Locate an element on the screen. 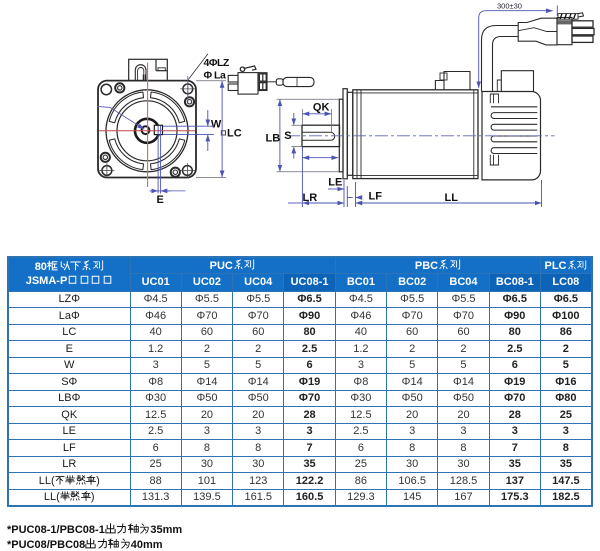 This screenshot has height=551, width=600. svg-text: QK is located at coordinates (321, 108).